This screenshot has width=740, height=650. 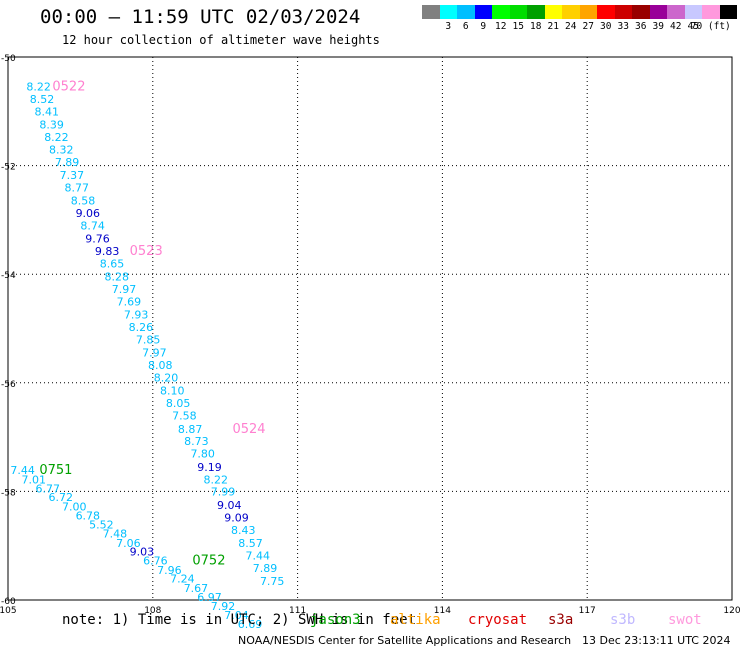 I want to click on x-tick-label: 111, so click(x=297, y=611).